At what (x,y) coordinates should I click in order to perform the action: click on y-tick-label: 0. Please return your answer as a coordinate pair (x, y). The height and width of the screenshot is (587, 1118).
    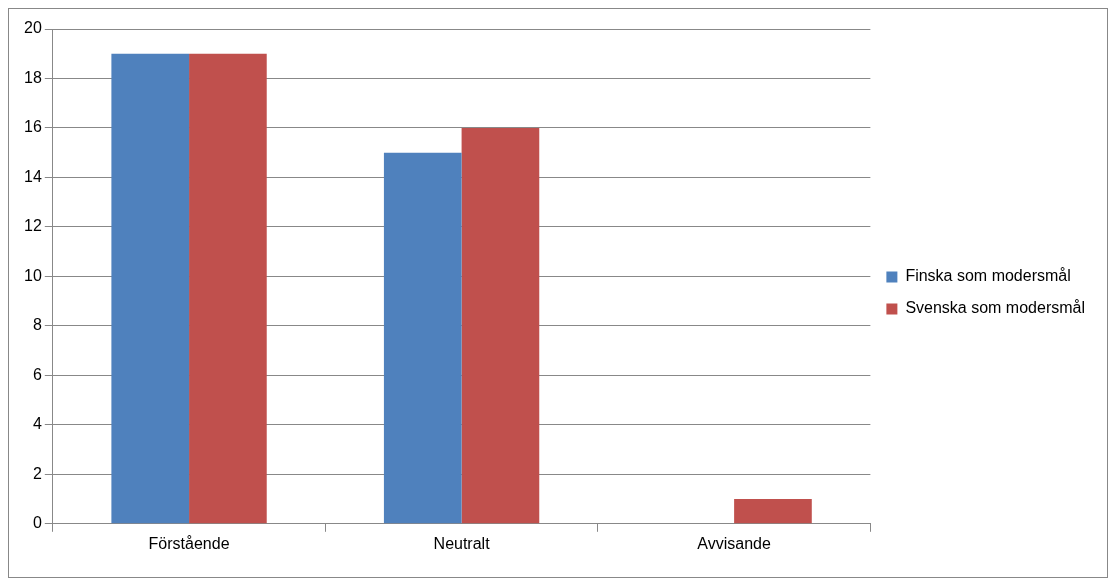
    Looking at the image, I should click on (37, 523).